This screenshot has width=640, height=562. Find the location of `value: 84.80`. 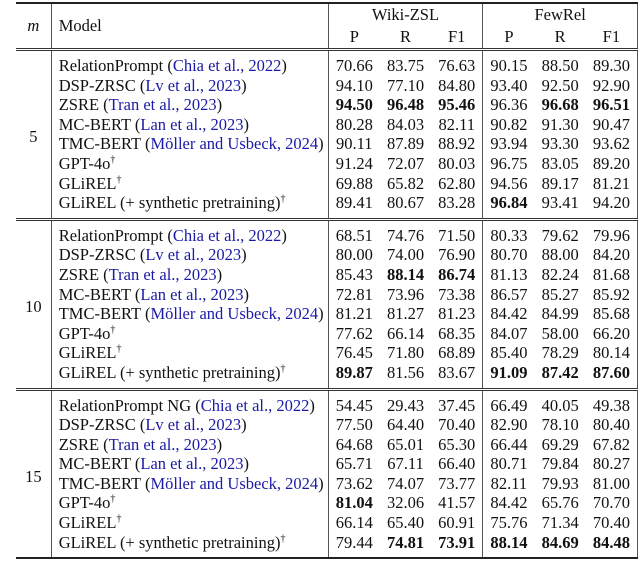

value: 84.80 is located at coordinates (457, 85).